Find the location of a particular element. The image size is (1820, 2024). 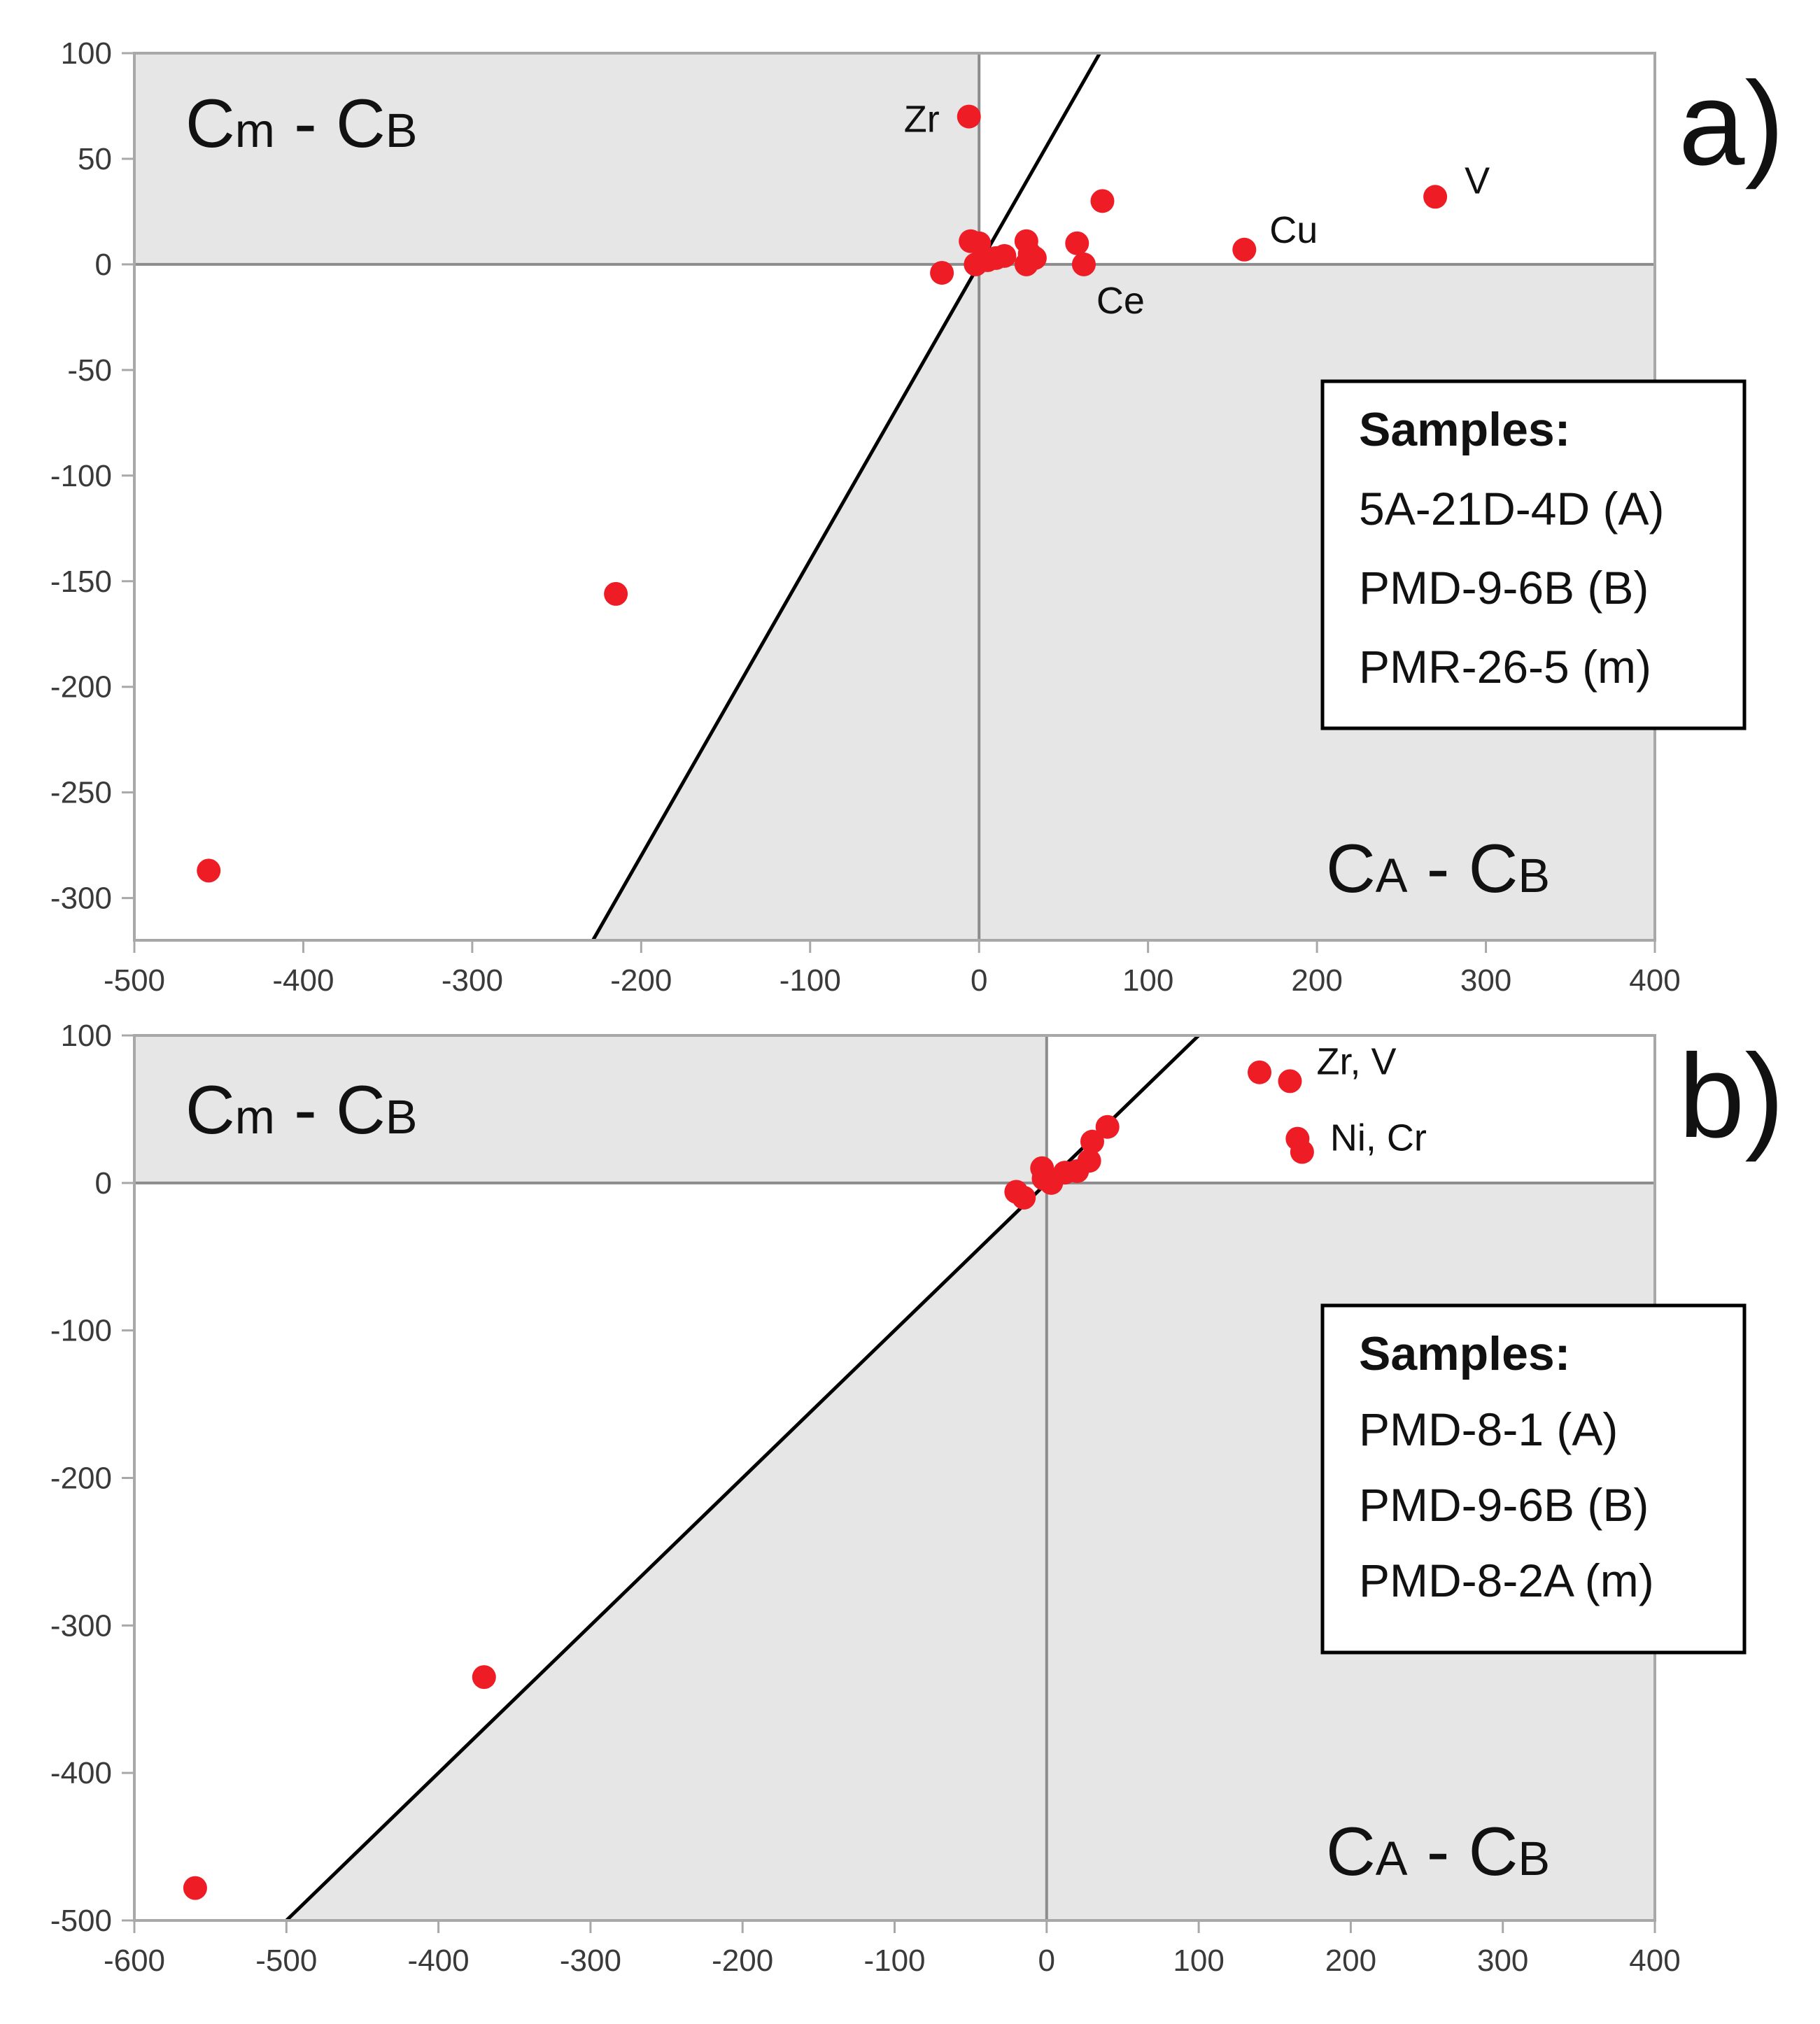

legend-entry: PMR-26-5 (m) is located at coordinates (1505, 667).